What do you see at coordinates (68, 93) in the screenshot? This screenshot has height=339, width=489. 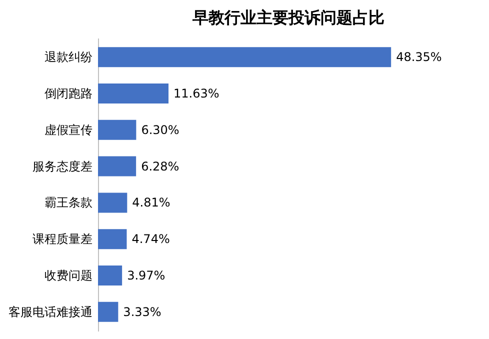 I see `y-tick-label: 倒闭跑路` at bounding box center [68, 93].